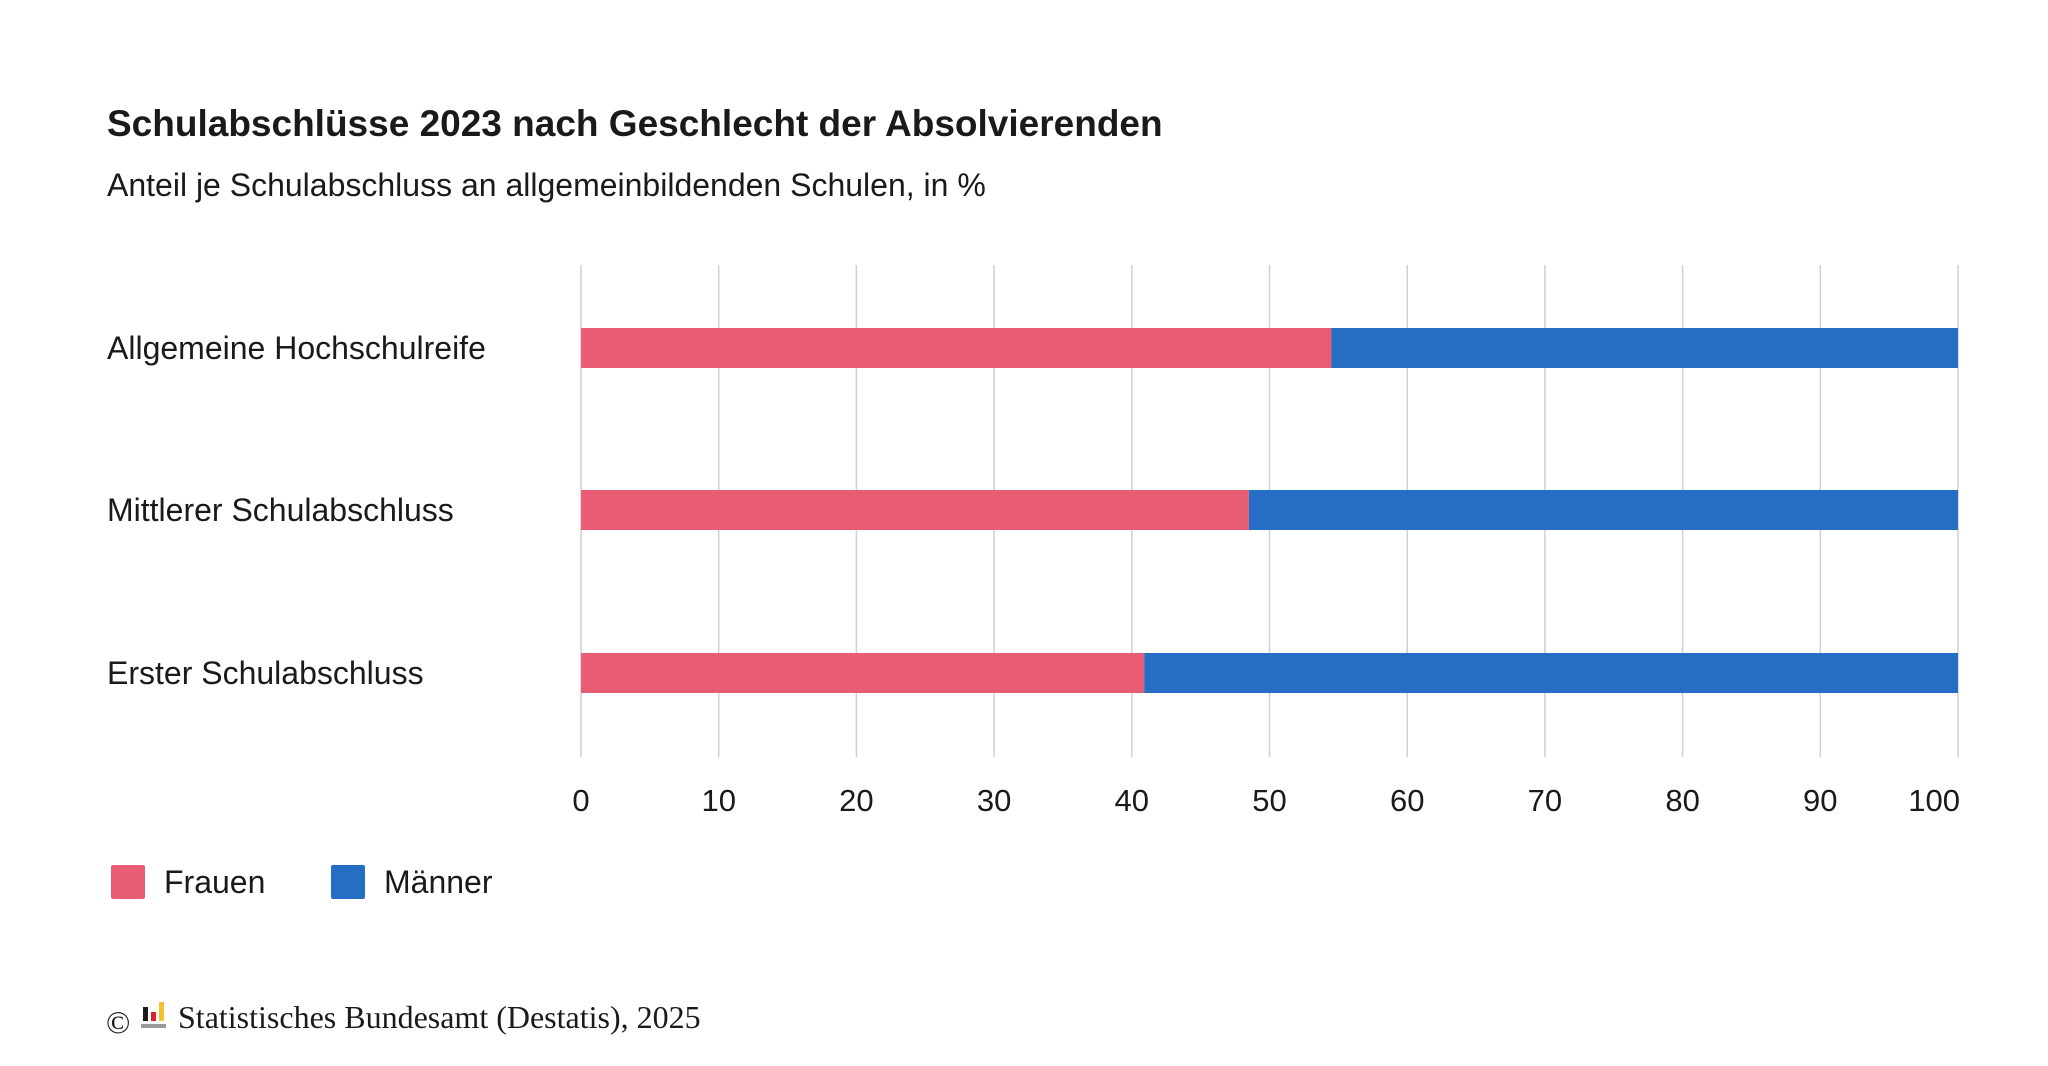 The image size is (2048, 1066). Describe the element at coordinates (153, 1026) in the screenshot. I see `destatis-logo-base` at that location.